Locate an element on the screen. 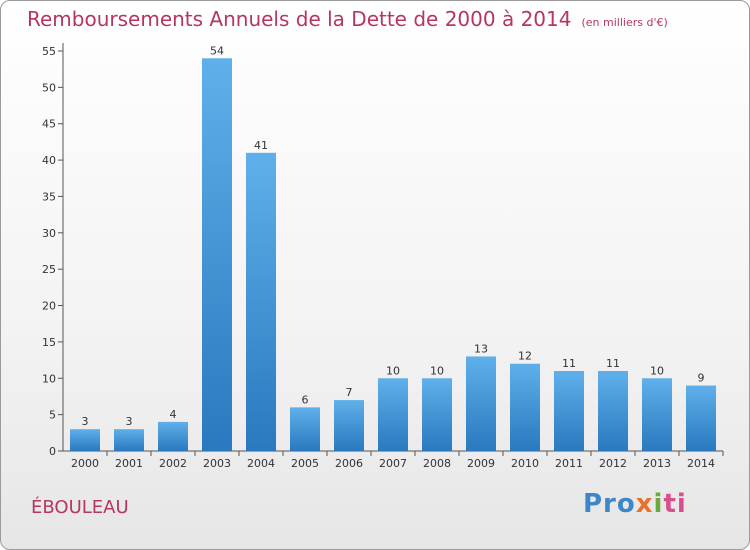 The image size is (750, 550). logo-part-3: i is located at coordinates (658, 504).